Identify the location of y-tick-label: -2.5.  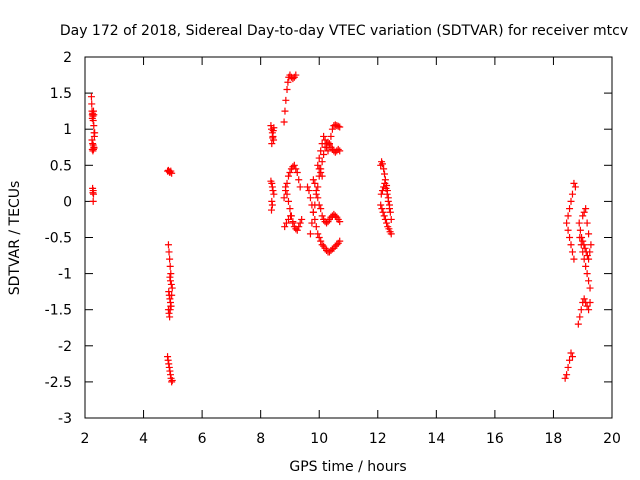
(58, 383).